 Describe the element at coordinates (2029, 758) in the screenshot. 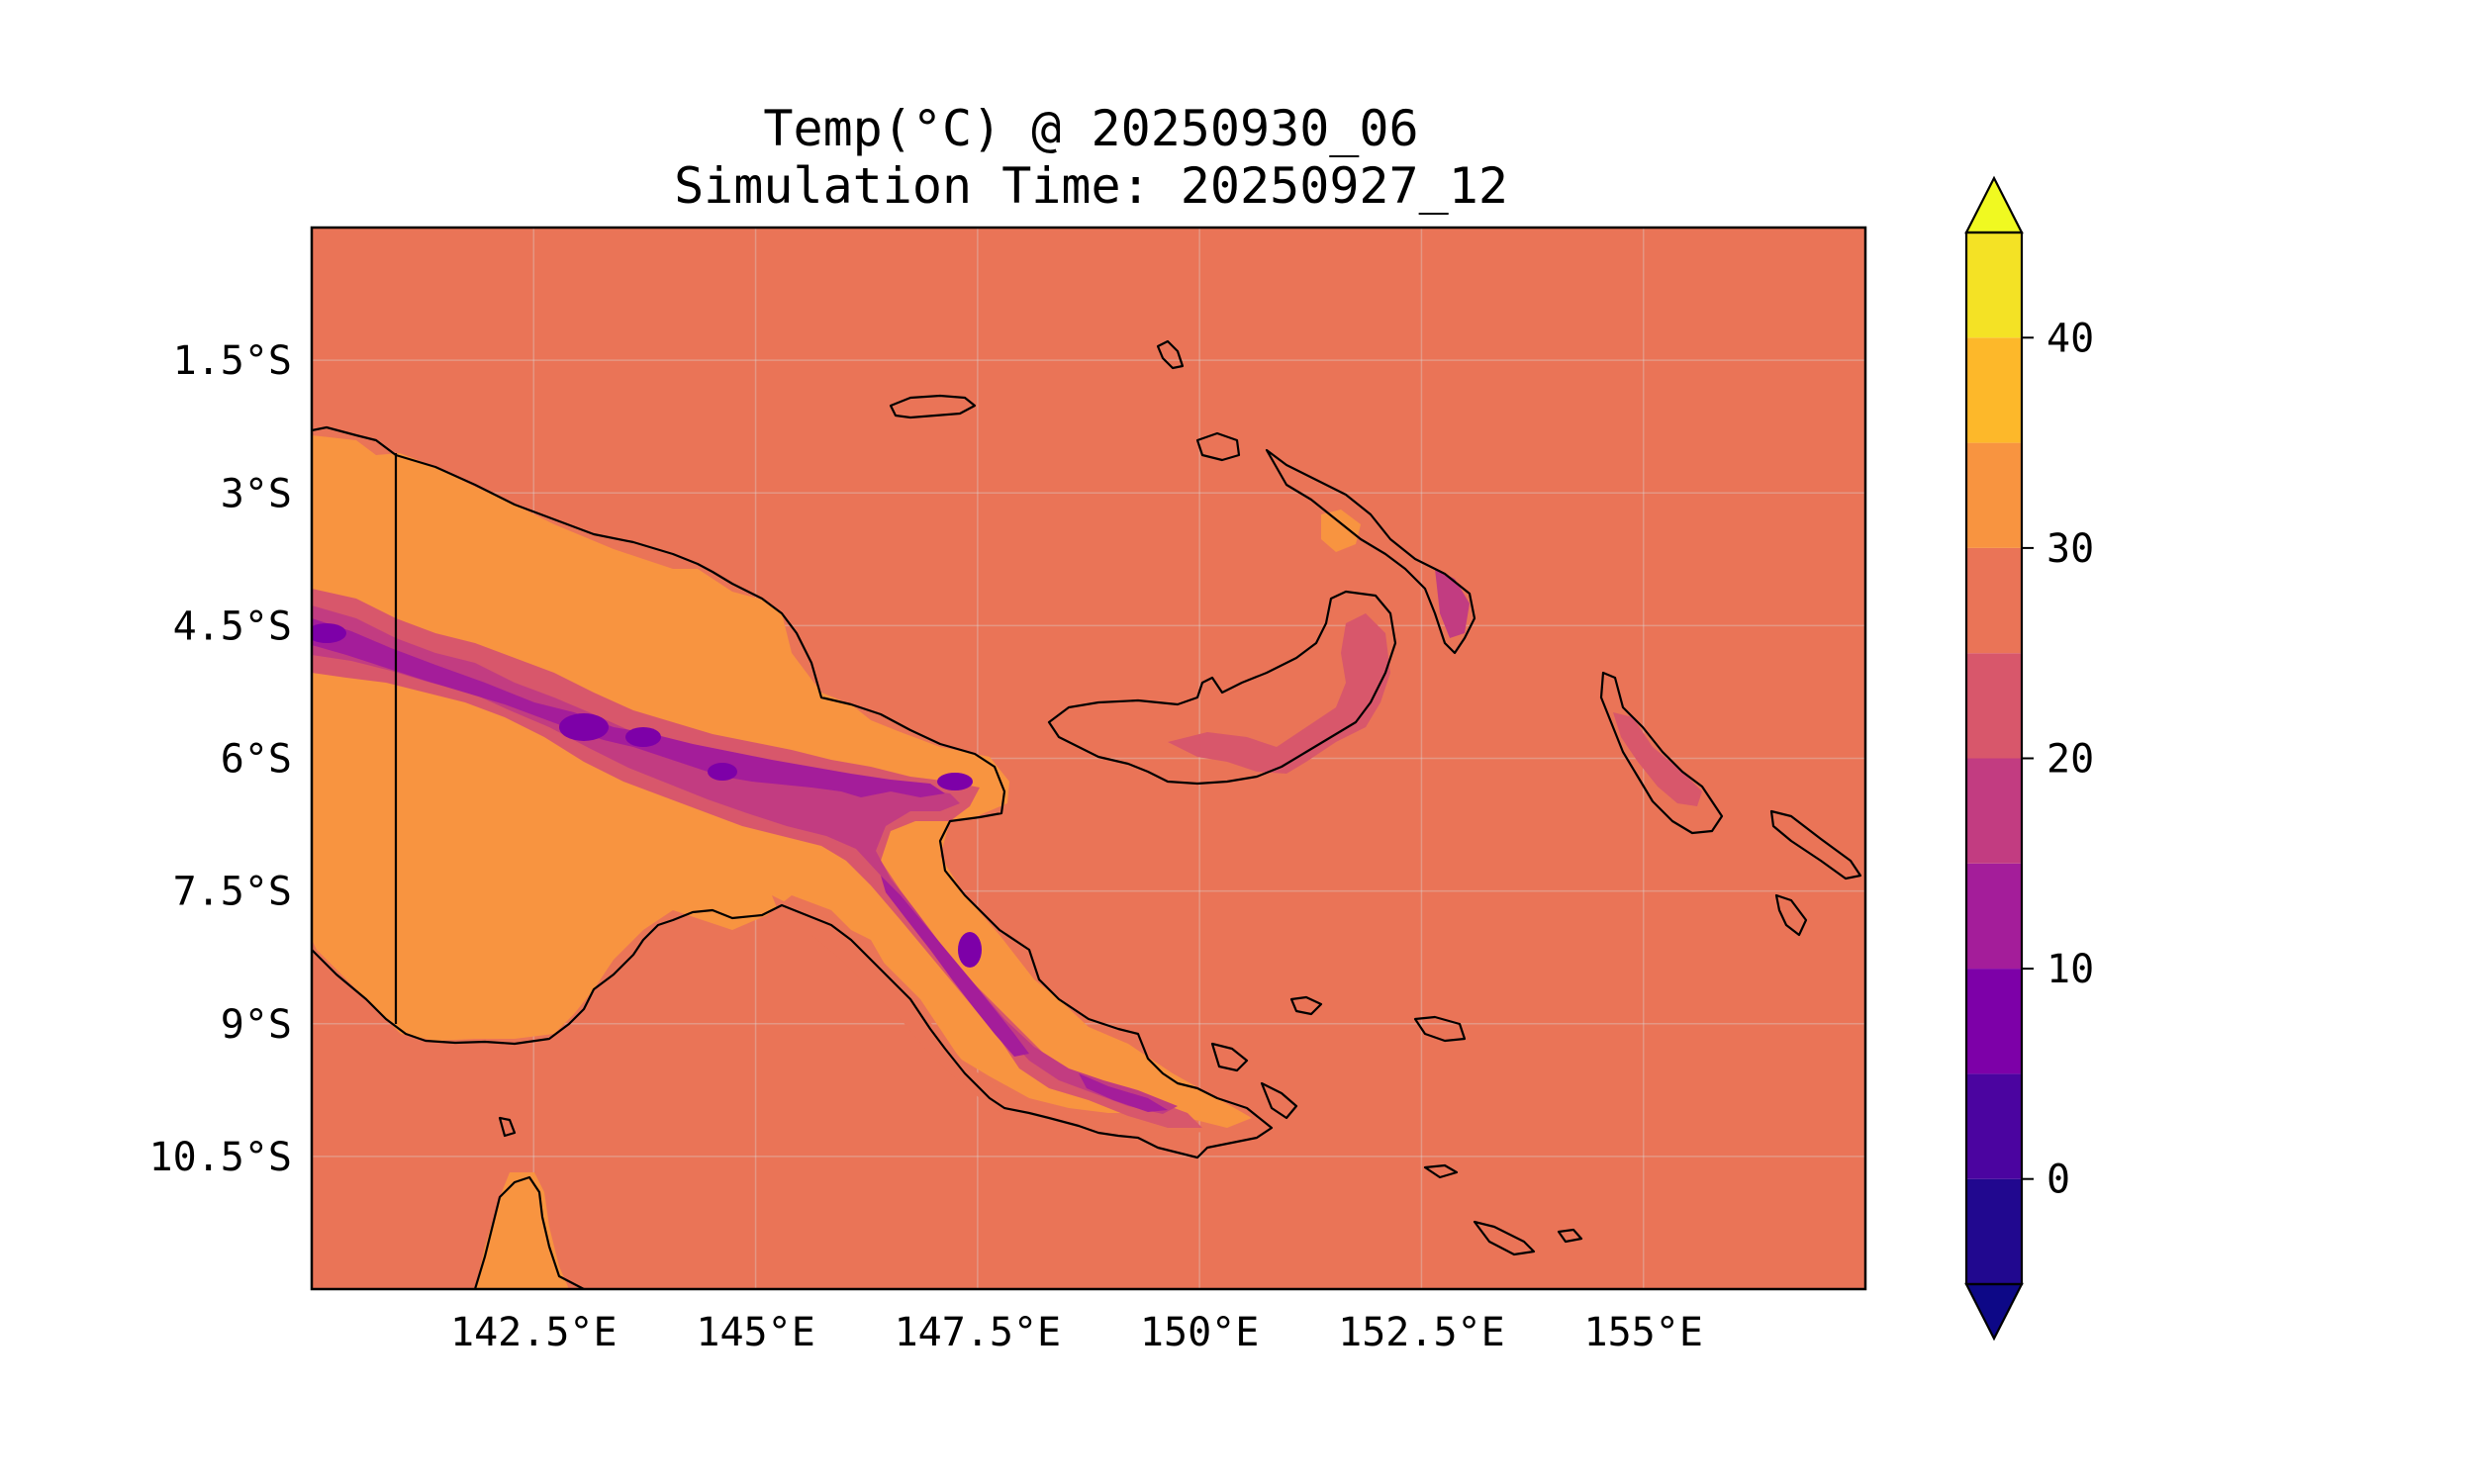

I see `colorbar: 0 10 20 30 40` at that location.